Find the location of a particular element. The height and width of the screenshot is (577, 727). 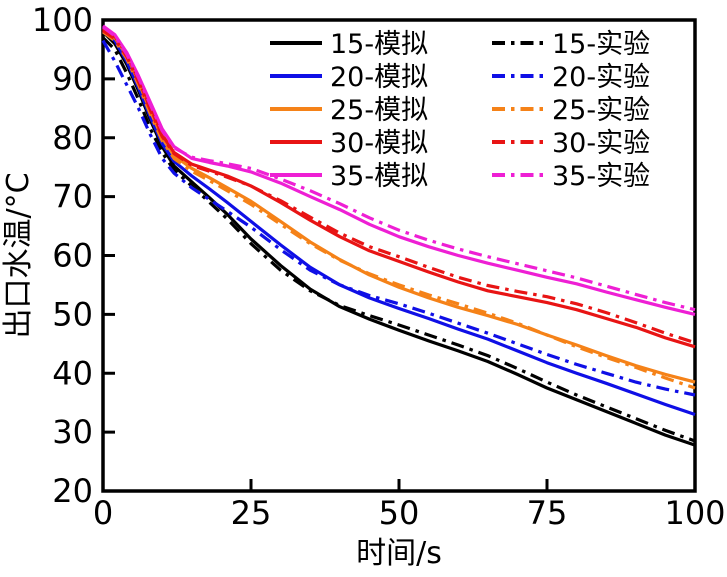

y-tick-label-80: 80 is located at coordinates (72, 138).